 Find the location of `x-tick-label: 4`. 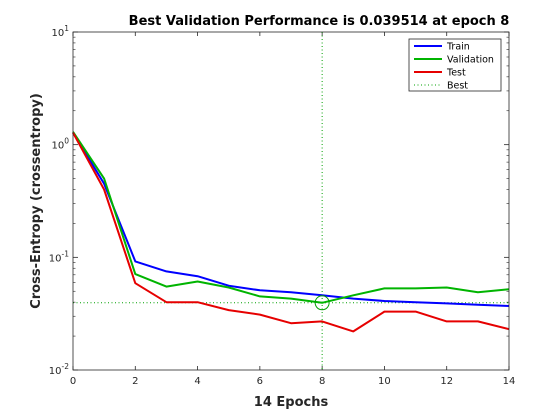

x-tick-label: 4 is located at coordinates (197, 381).